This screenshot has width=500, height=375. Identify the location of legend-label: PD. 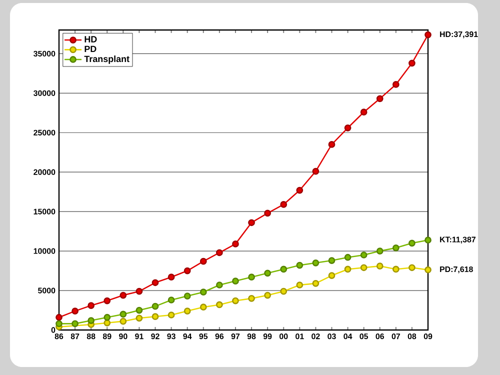
(90, 49).